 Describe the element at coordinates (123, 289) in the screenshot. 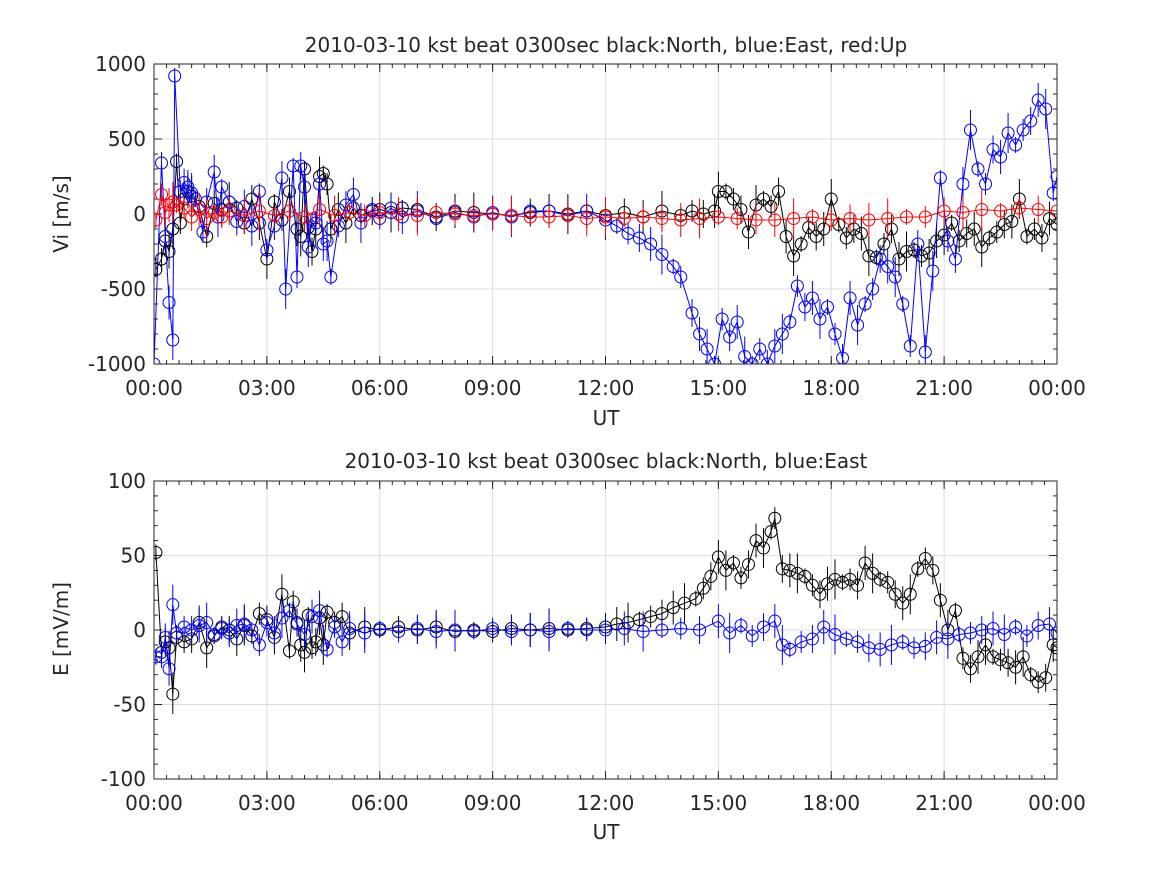

I see `y-tick-label: -500` at that location.